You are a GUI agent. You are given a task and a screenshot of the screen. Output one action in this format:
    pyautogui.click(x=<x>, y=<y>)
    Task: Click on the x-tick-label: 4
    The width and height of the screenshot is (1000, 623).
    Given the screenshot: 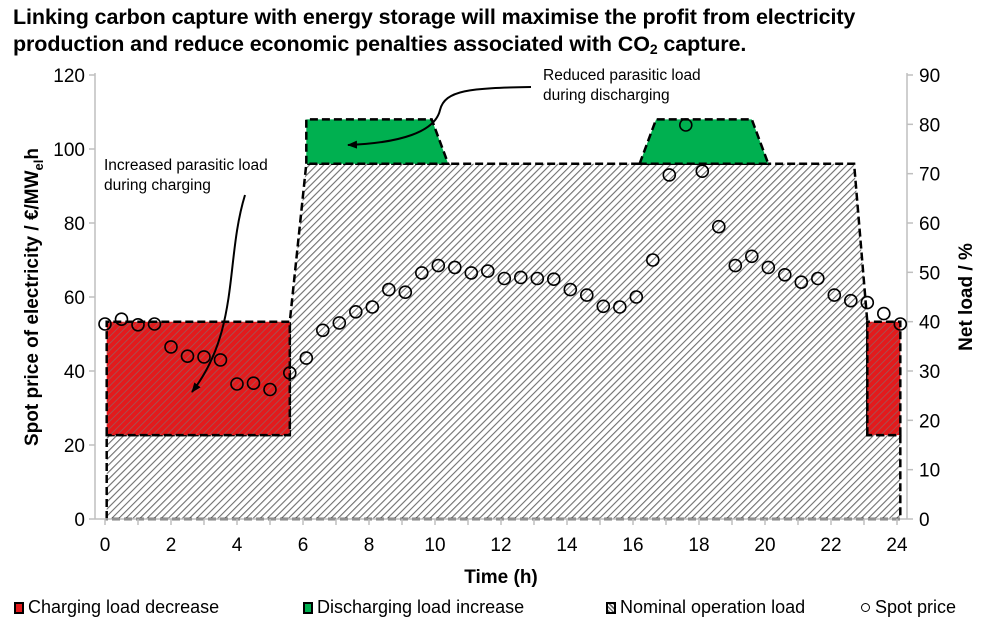 What is the action you would take?
    pyautogui.click(x=237, y=545)
    